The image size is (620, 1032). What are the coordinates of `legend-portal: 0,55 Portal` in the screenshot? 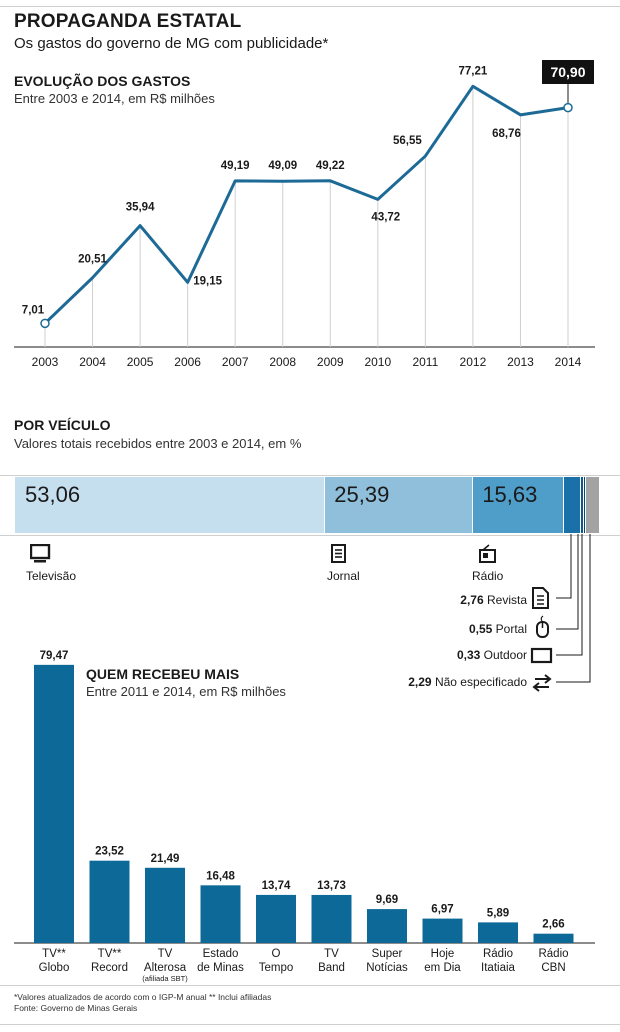 It's located at (498, 629).